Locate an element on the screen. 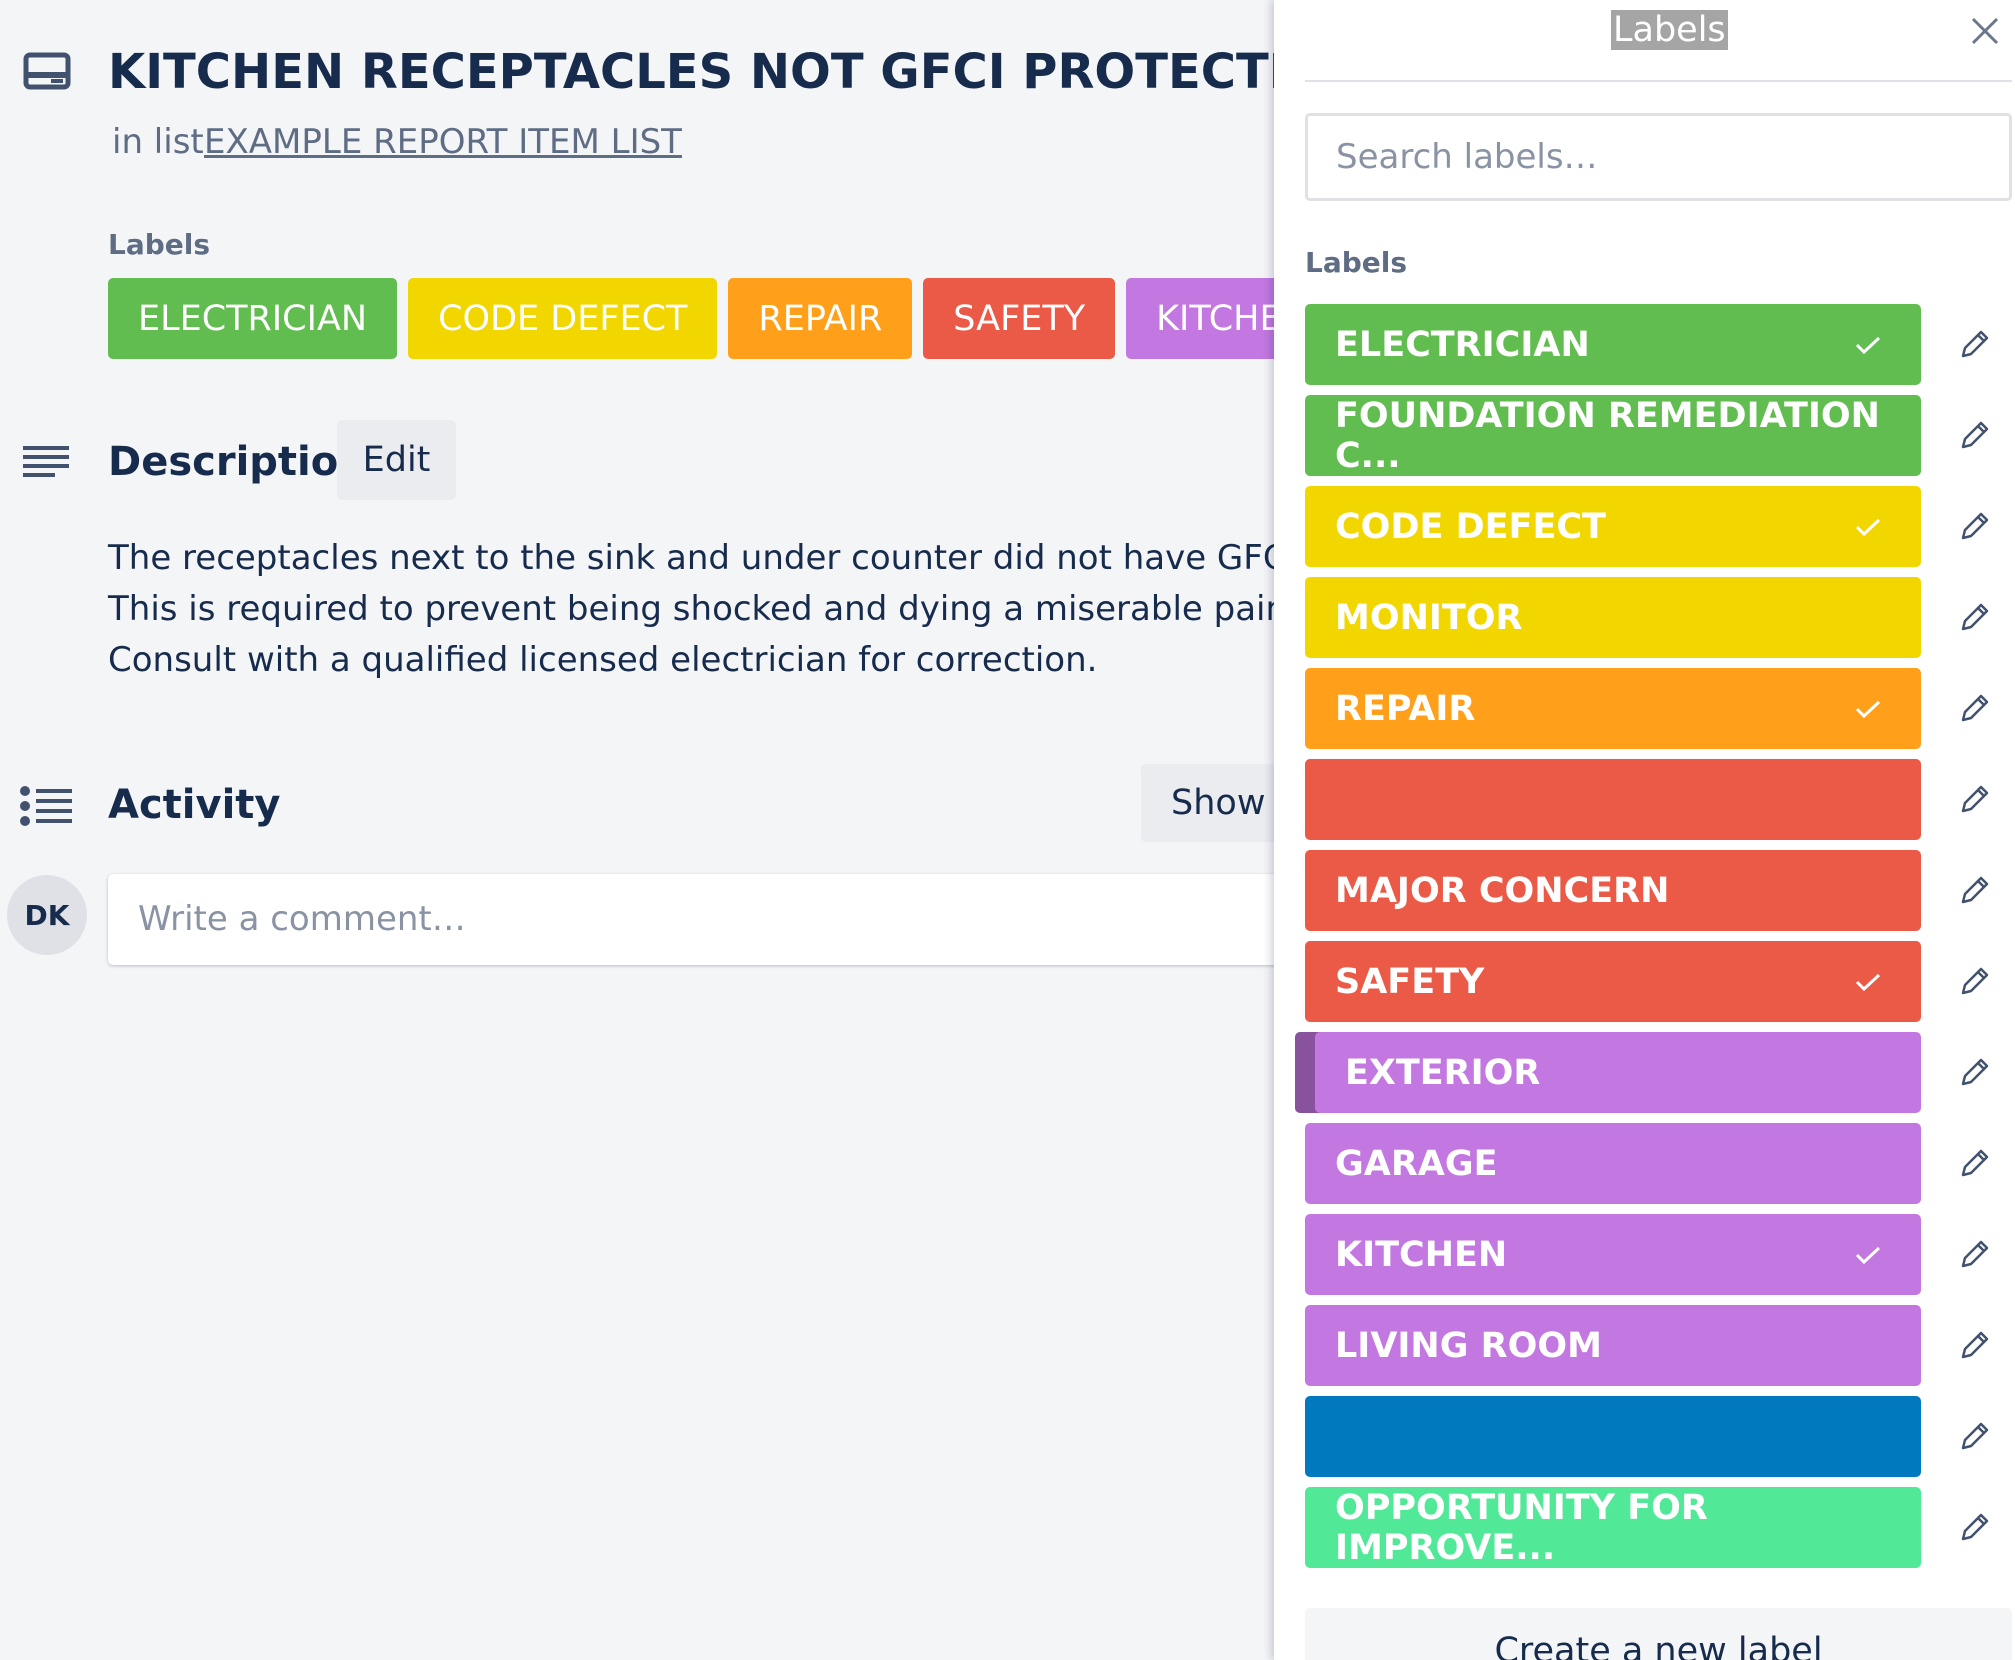  create-label-button: Create a new label is located at coordinates (1658, 1634).